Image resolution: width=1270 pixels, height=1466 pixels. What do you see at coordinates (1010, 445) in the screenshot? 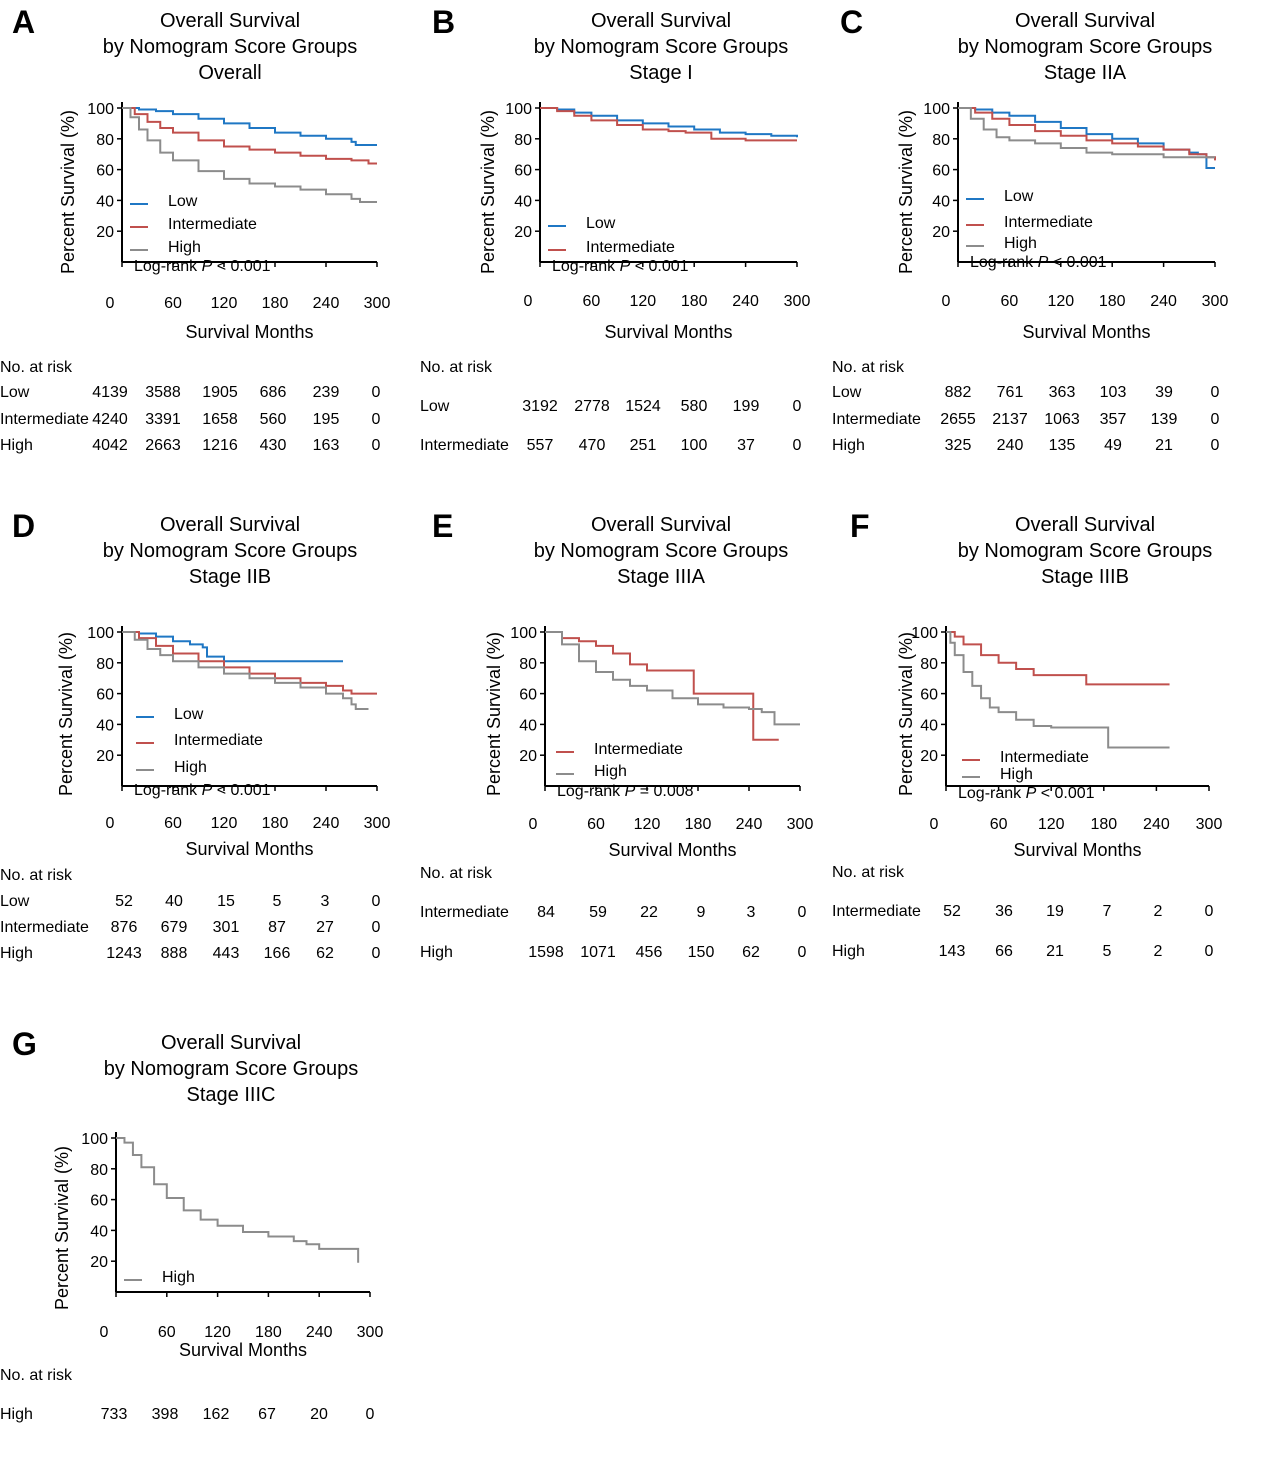
I see `panel-c-risk-value: 240` at bounding box center [1010, 445].